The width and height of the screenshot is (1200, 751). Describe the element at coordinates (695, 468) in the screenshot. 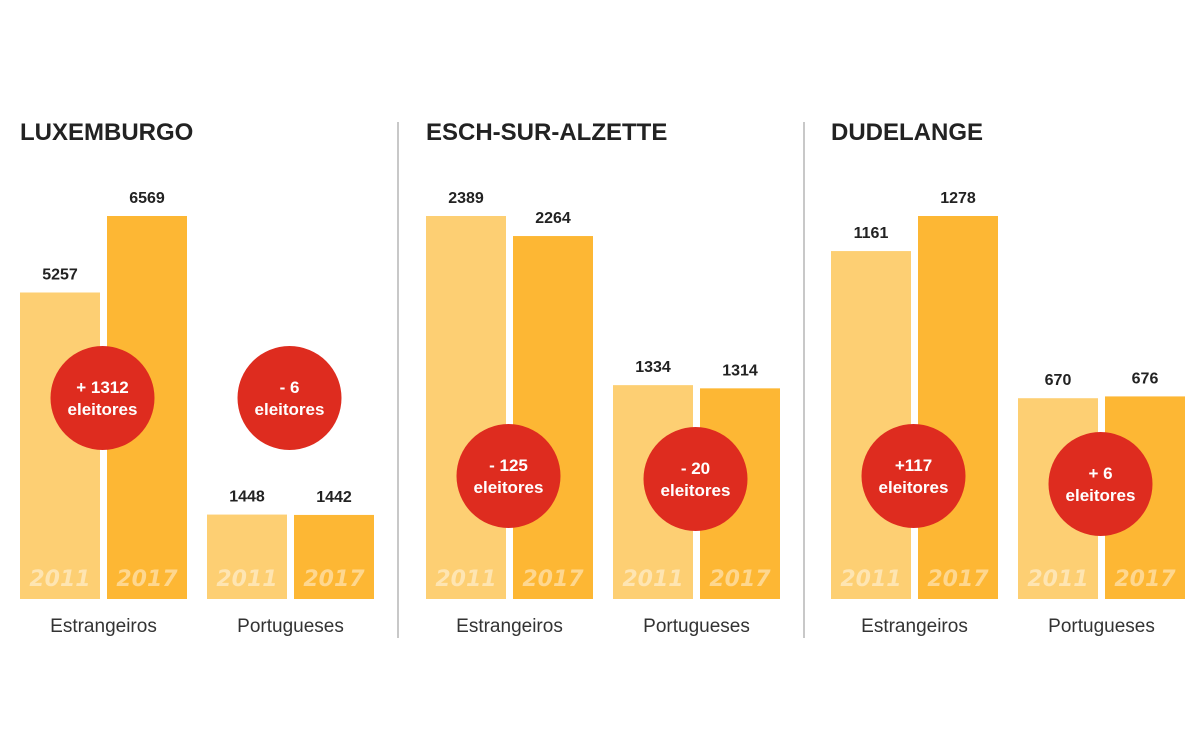

I see `change-value: - 20` at that location.